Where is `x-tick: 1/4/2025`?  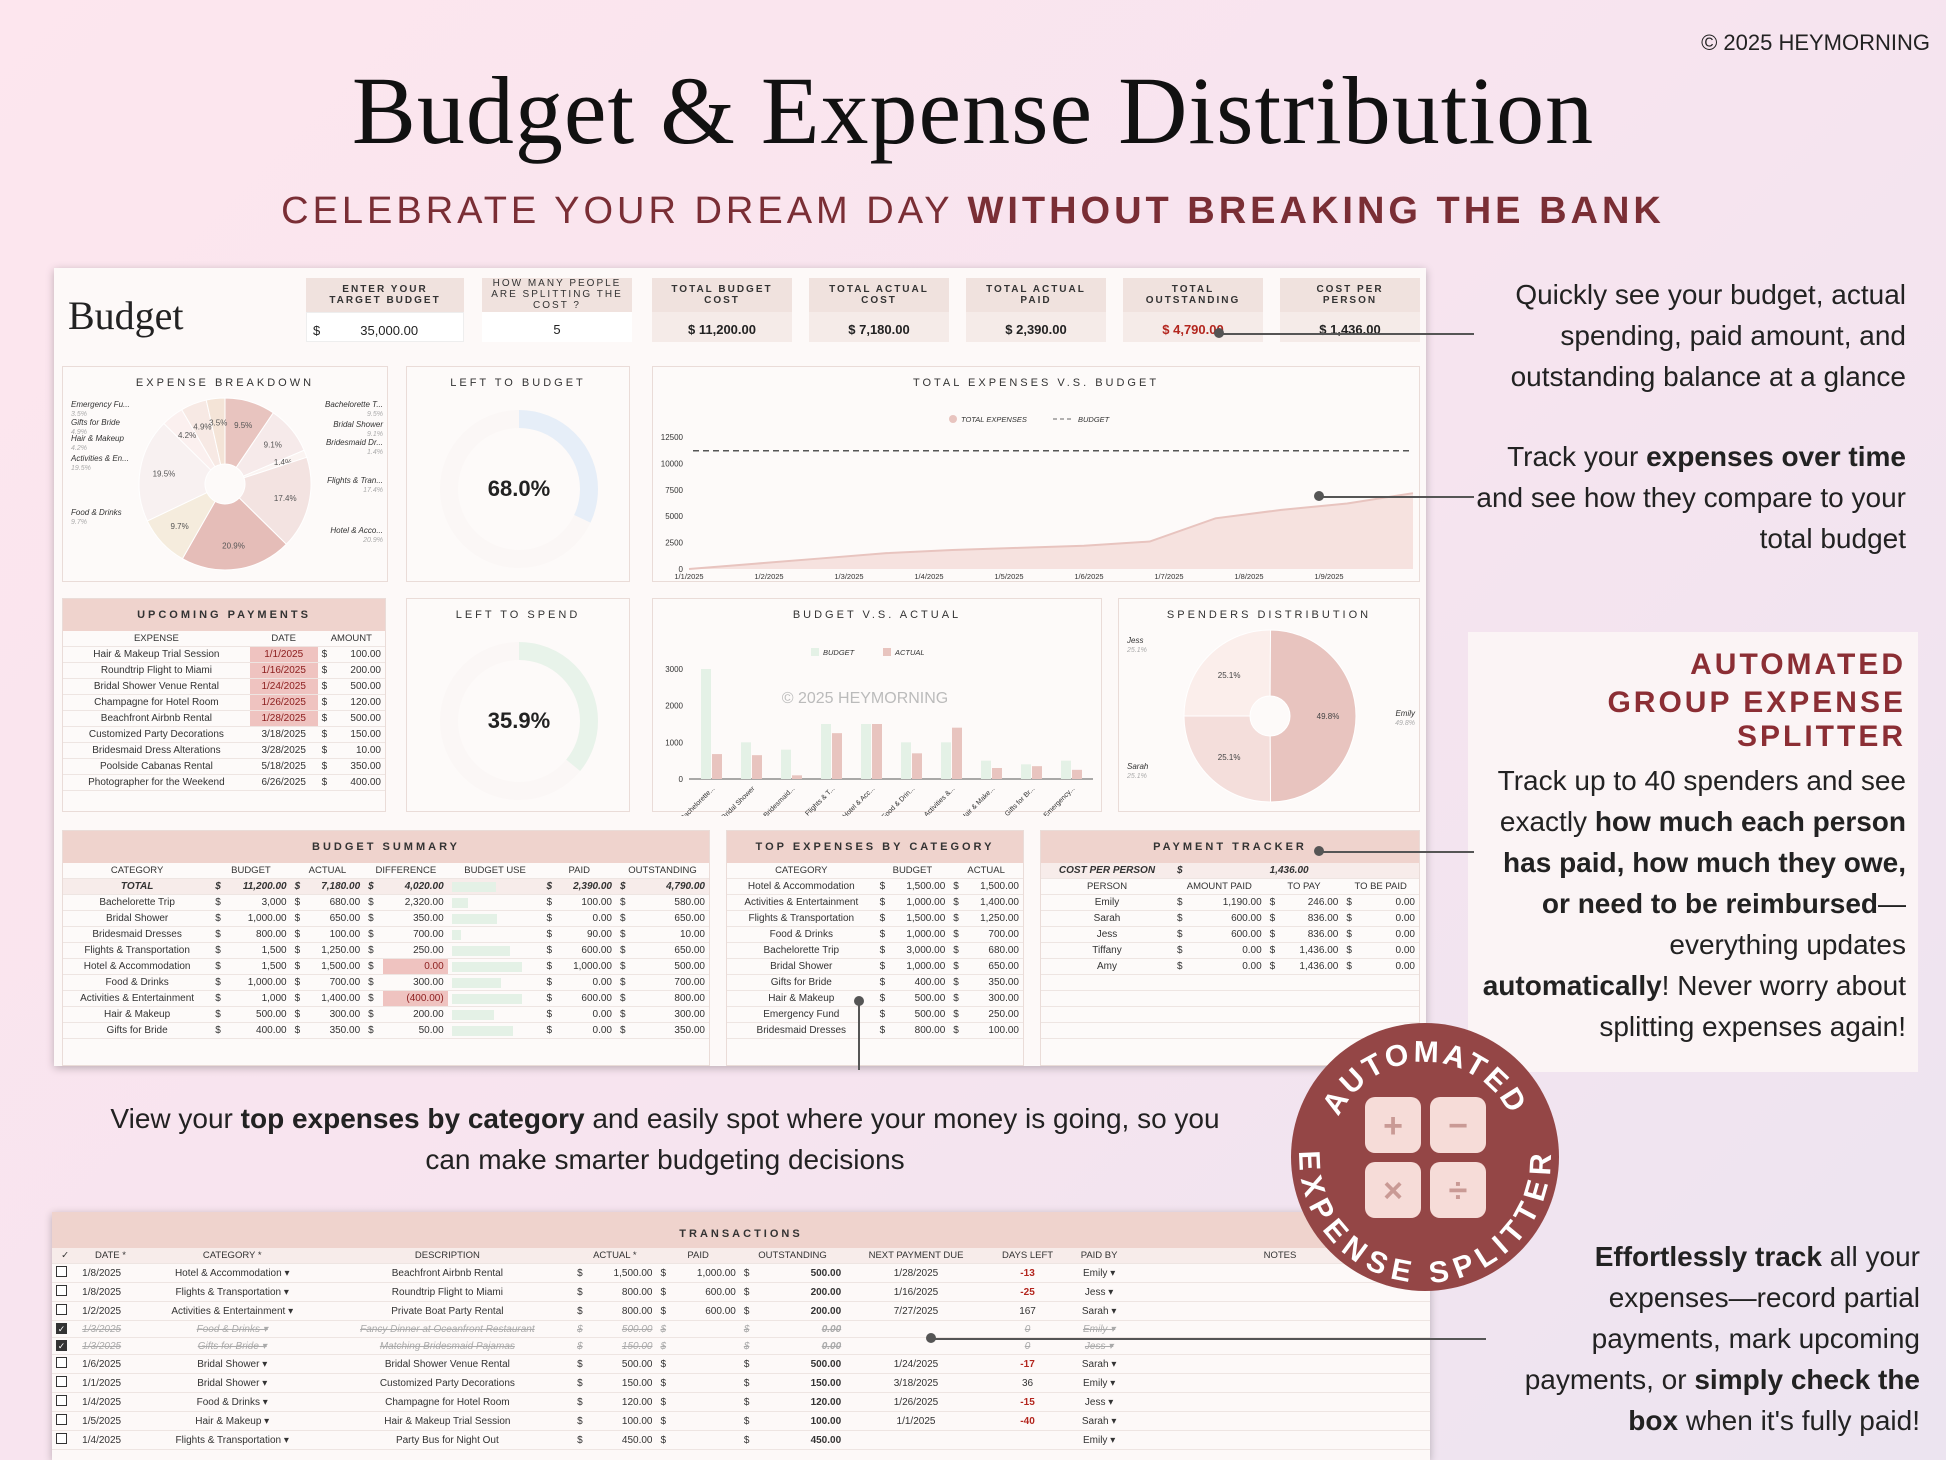 x-tick: 1/4/2025 is located at coordinates (928, 576).